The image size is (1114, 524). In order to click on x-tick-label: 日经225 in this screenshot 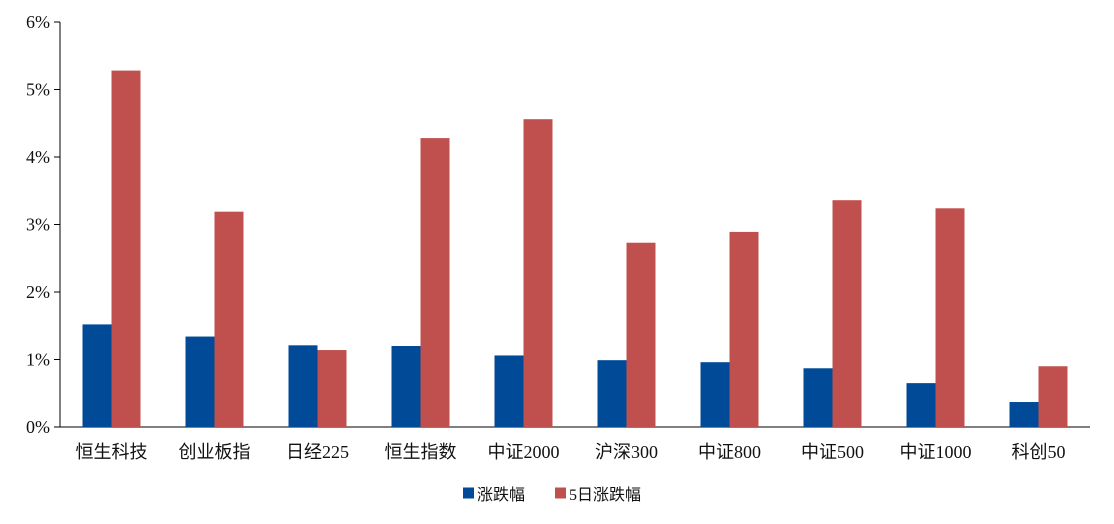, I will do `click(317, 452)`.